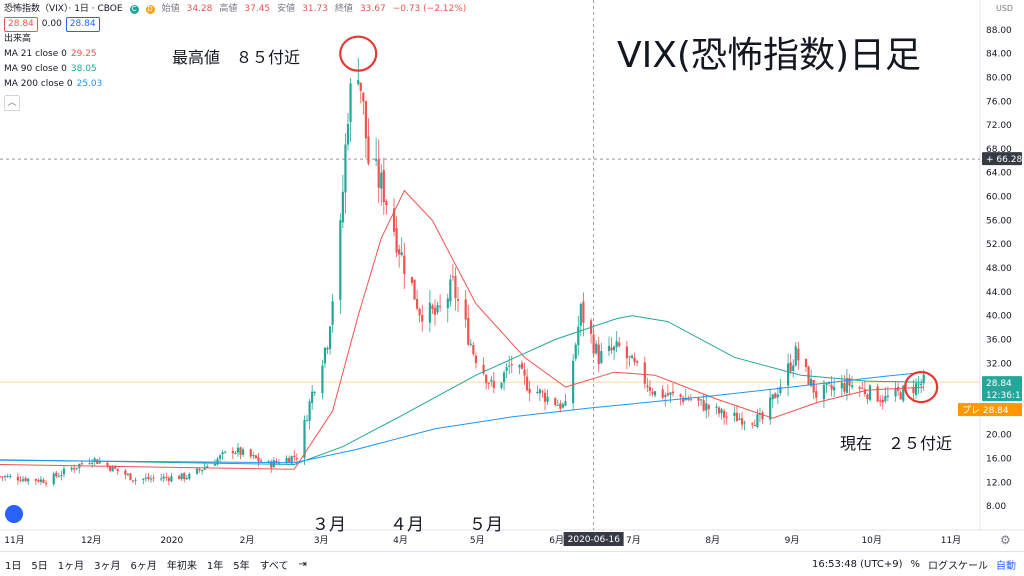 This screenshot has width=1024, height=576. Describe the element at coordinates (13, 566) in the screenshot. I see `tf-1d: 1日` at that location.